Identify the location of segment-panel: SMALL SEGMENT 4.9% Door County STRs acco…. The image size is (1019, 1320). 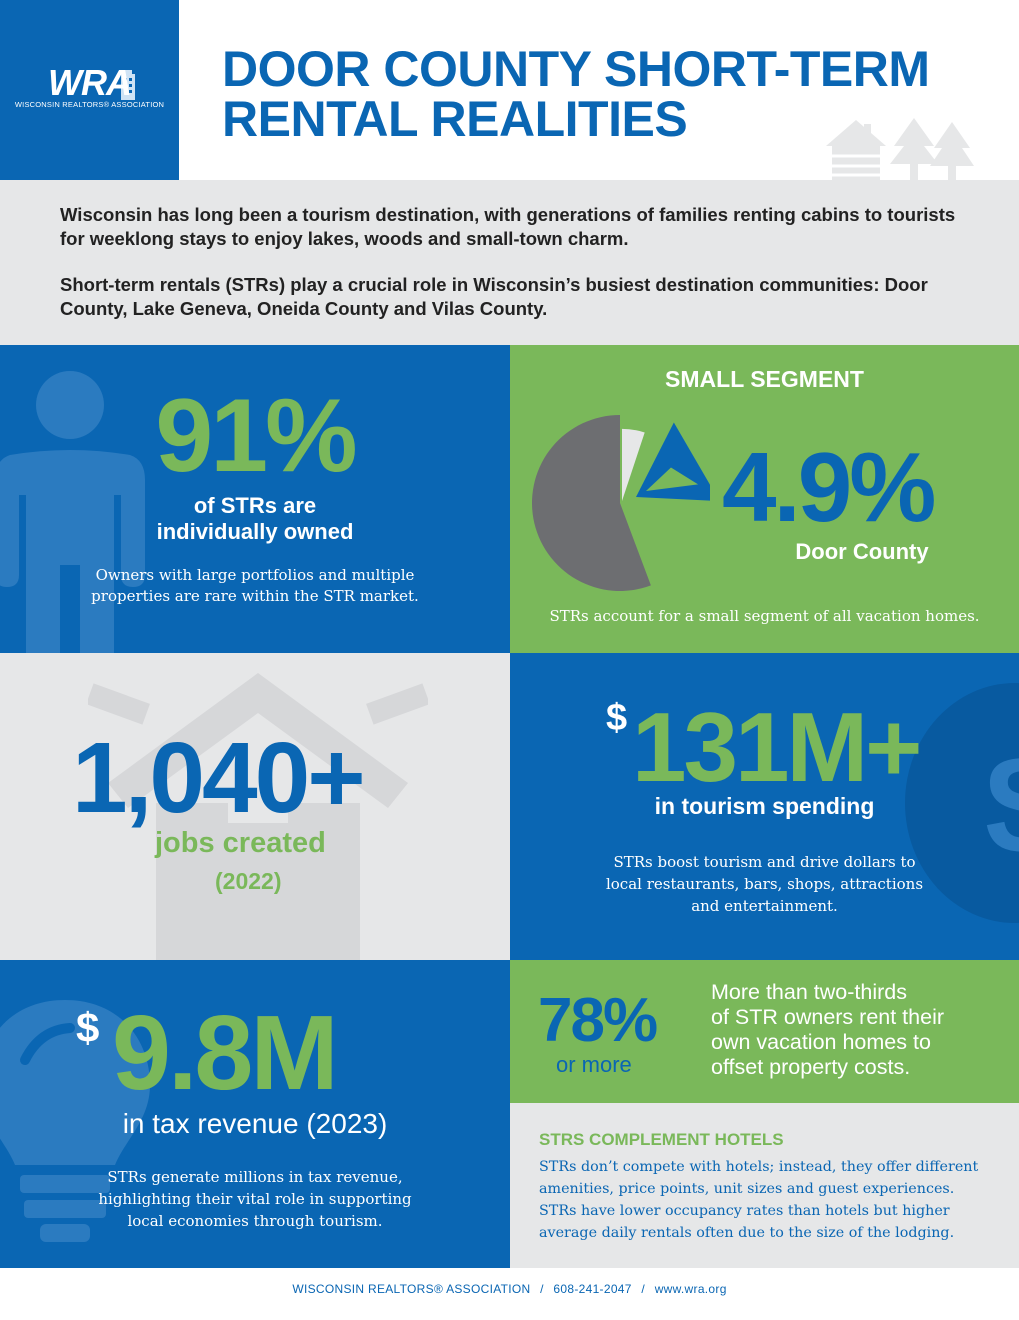
(764, 499).